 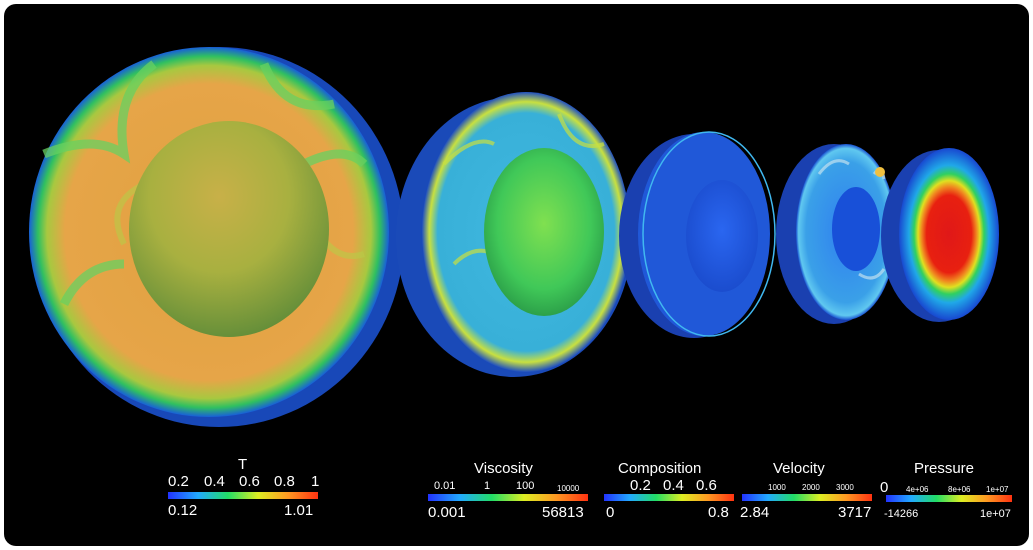 I want to click on min-label: -14266, so click(x=901, y=514).